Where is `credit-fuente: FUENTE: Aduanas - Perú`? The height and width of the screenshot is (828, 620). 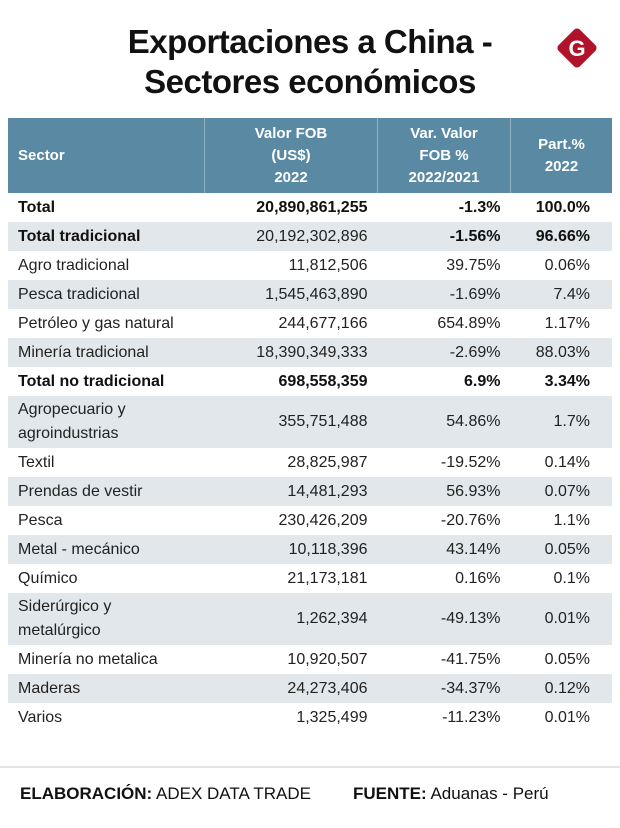 credit-fuente: FUENTE: Aduanas - Perú is located at coordinates (451, 794).